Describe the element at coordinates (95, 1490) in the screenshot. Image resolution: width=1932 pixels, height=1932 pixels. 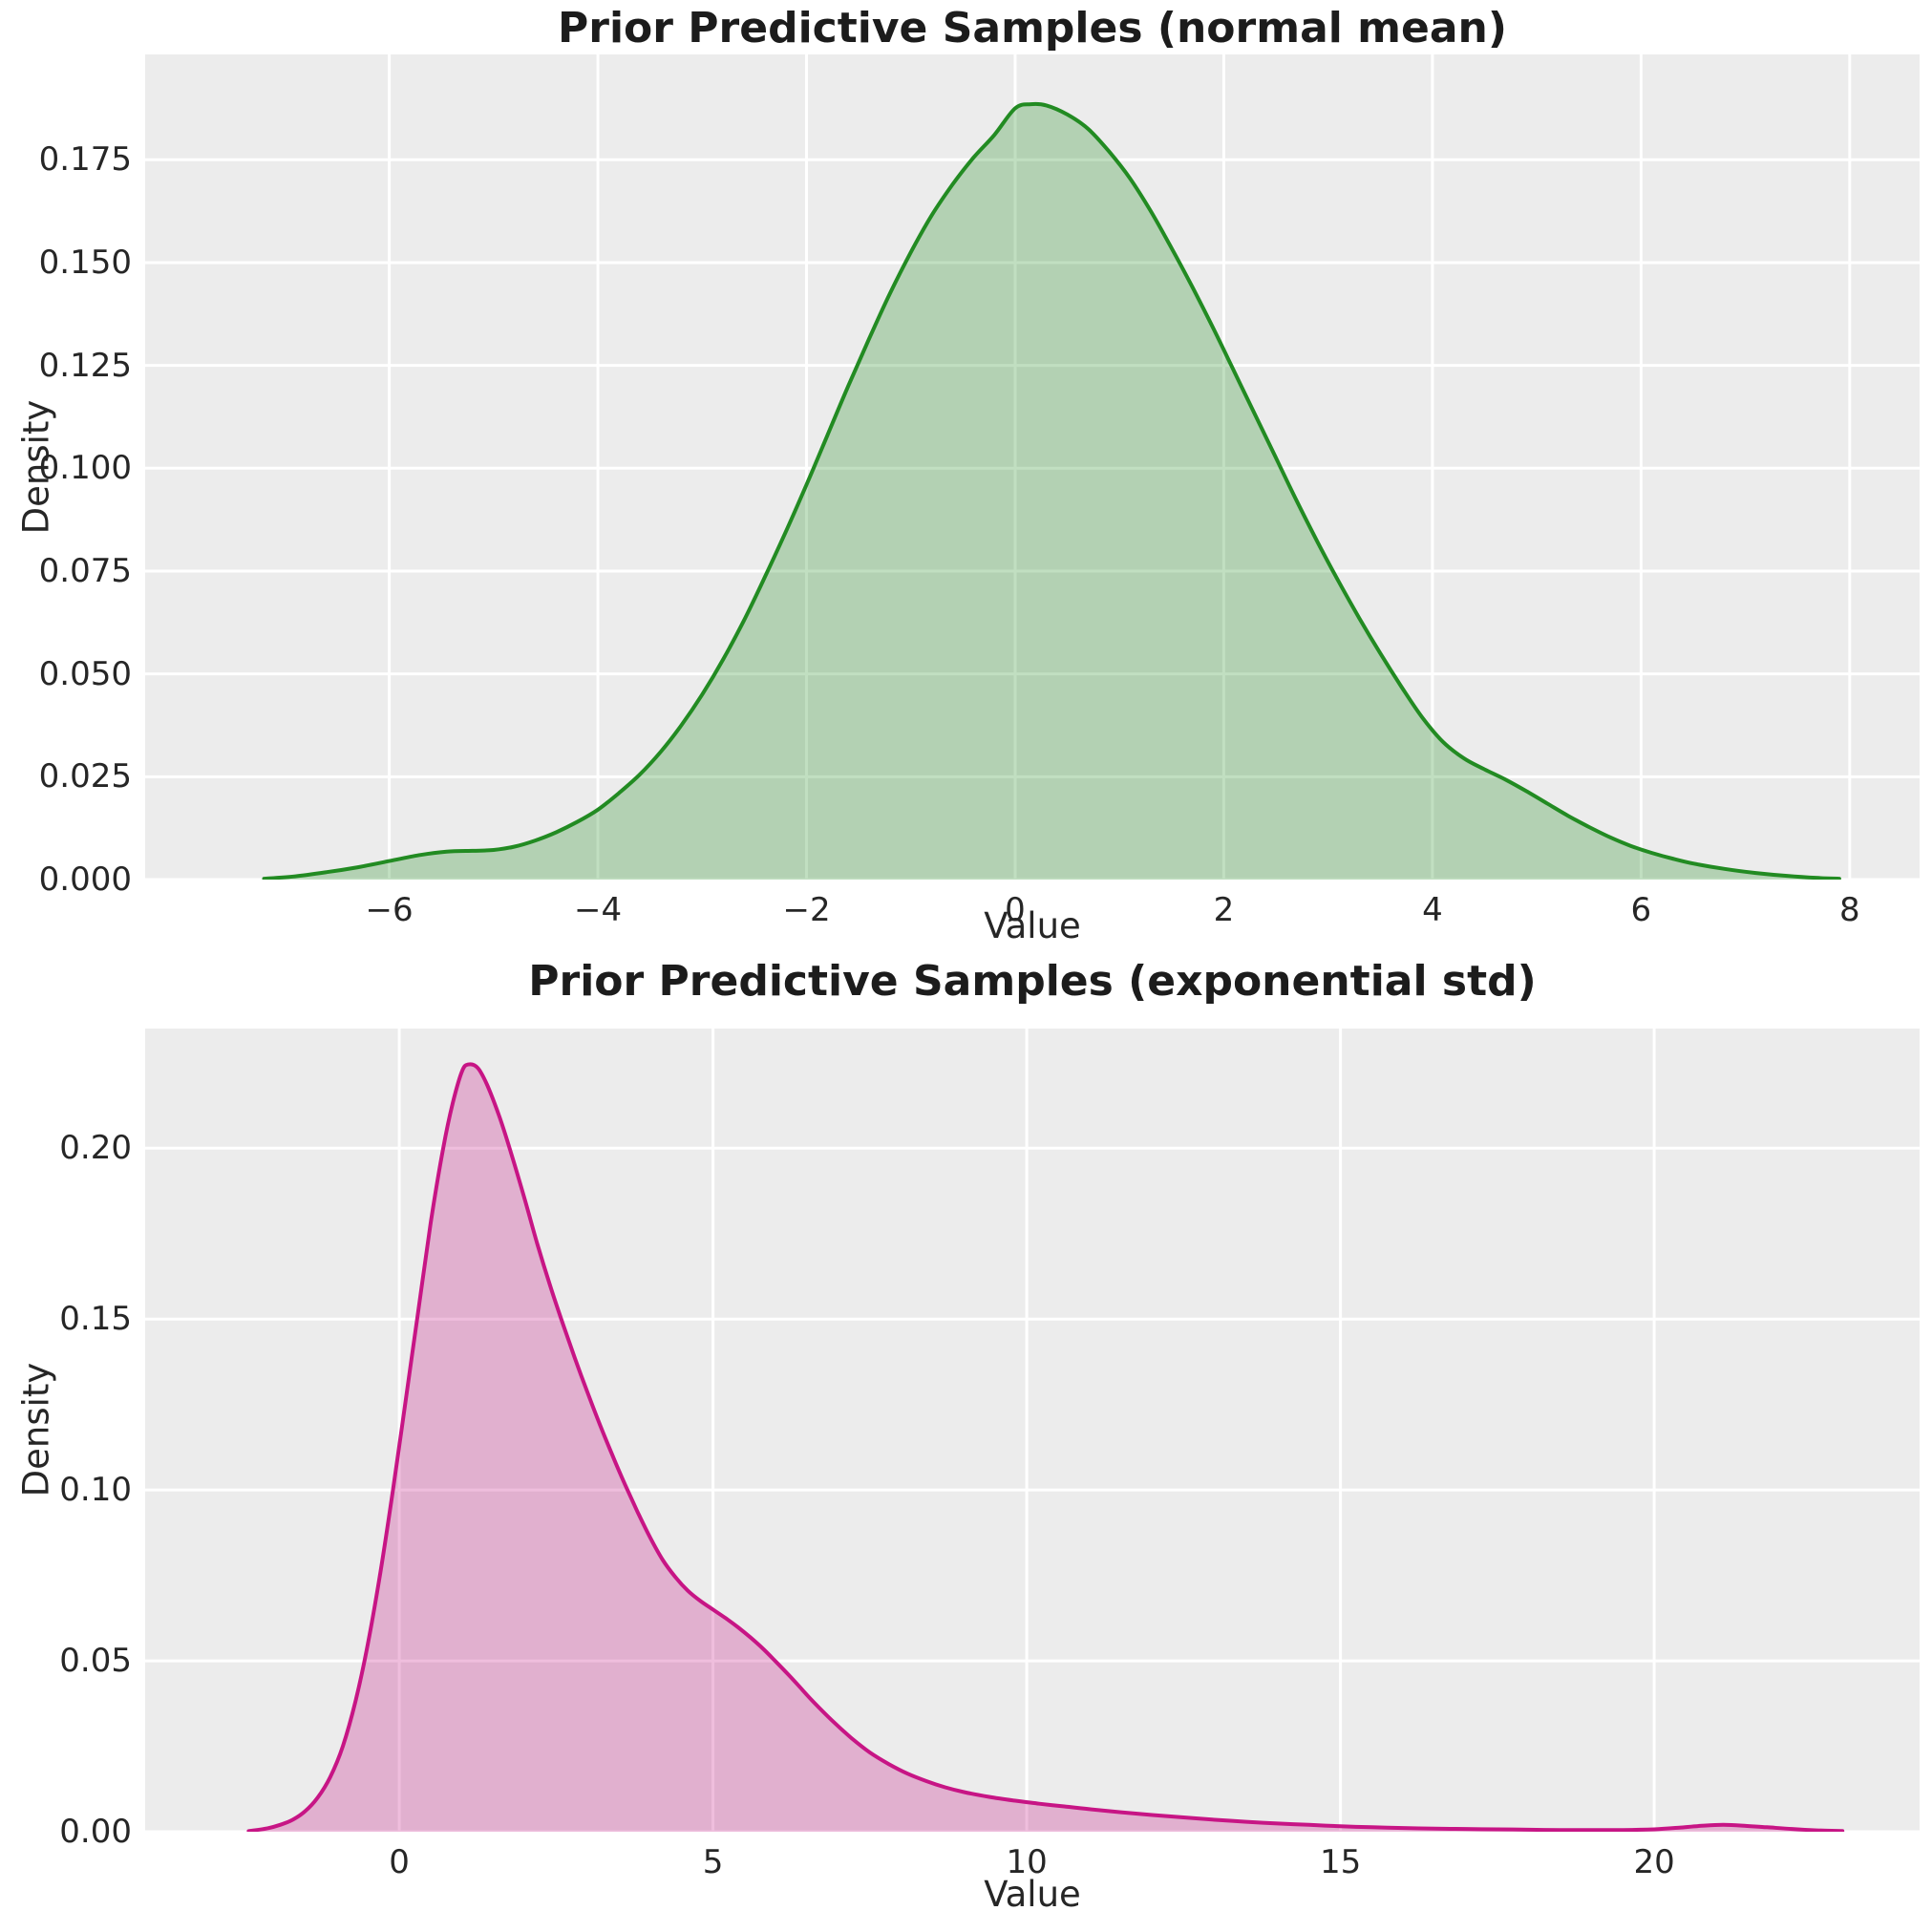
I see `y-tick-label: 0.10` at that location.